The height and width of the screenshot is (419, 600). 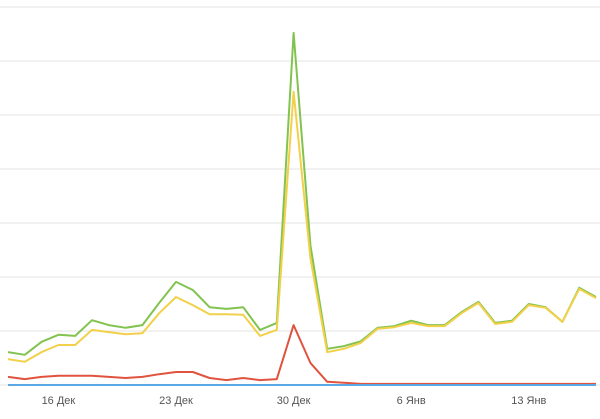 I want to click on x-tick-label: 13 Янв, so click(x=528, y=401).